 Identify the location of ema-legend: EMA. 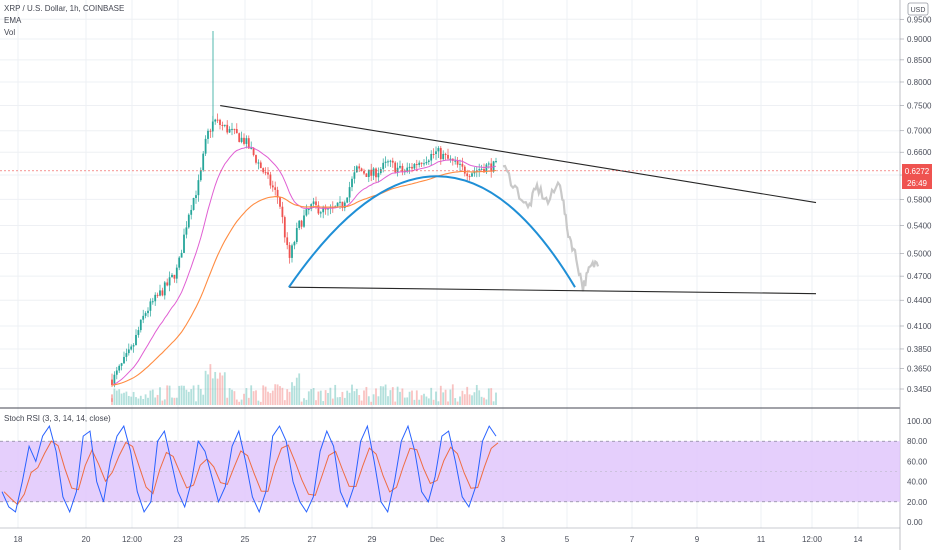
(13, 20).